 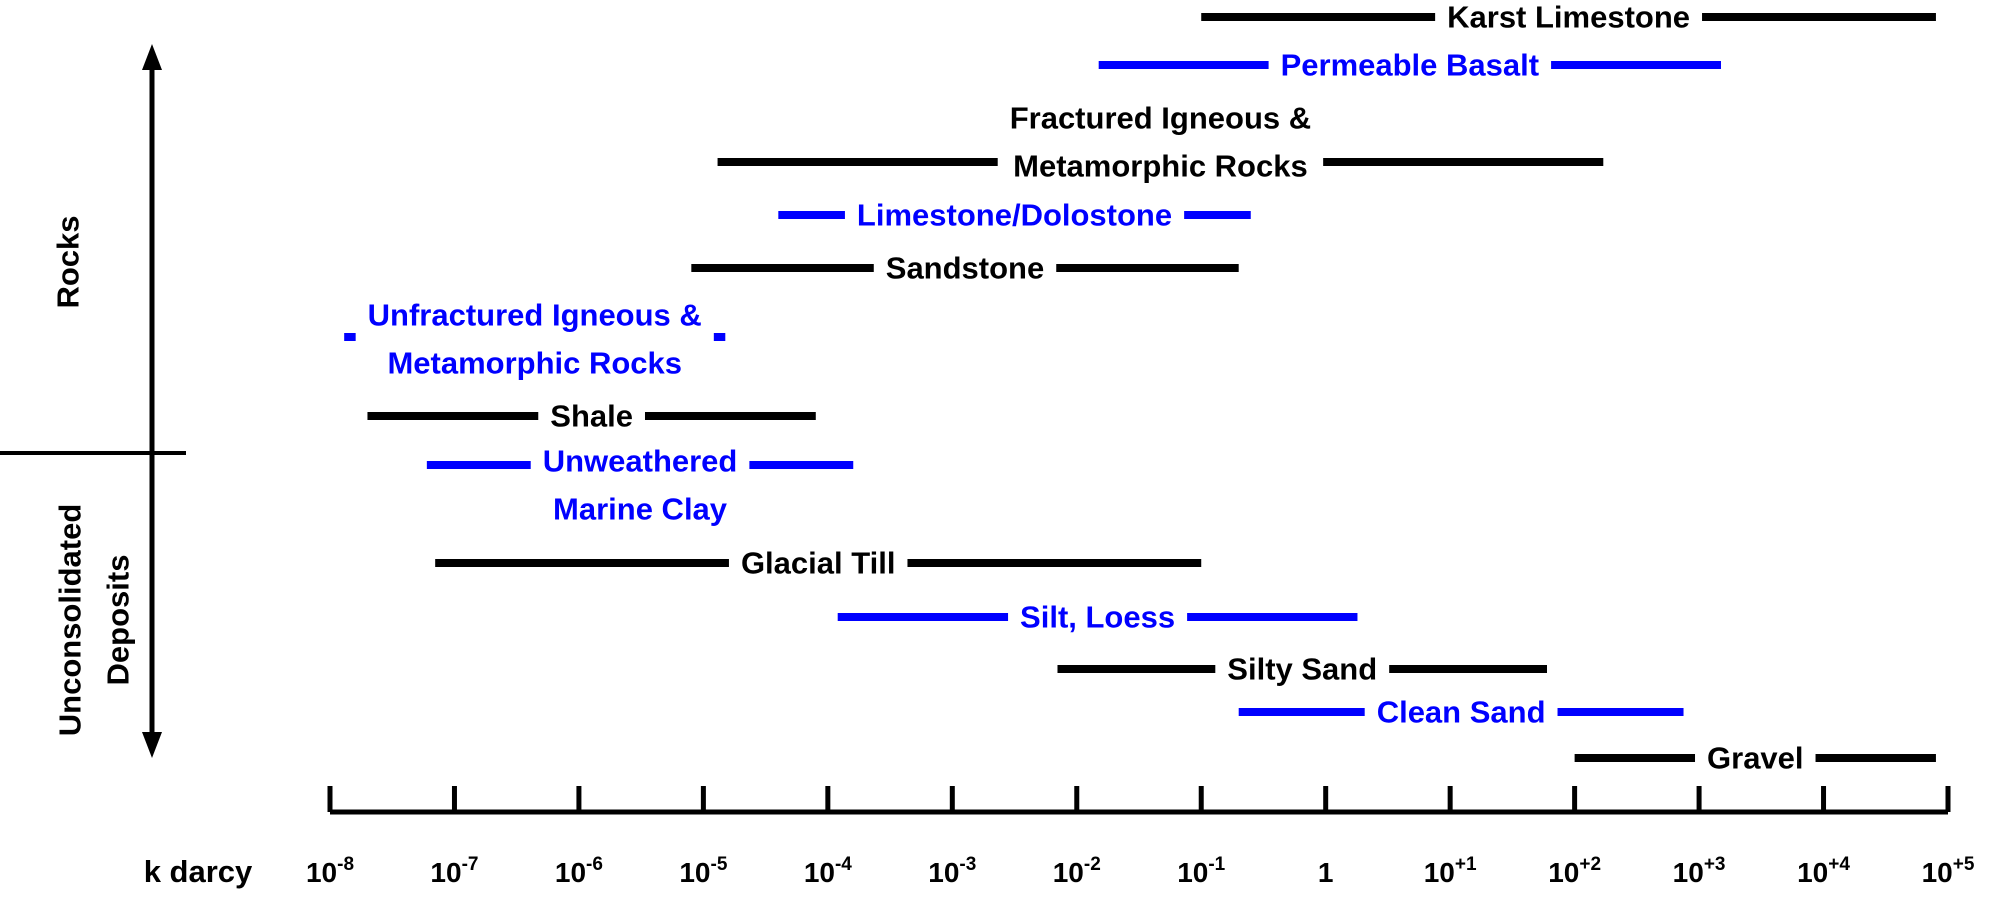 What do you see at coordinates (1077, 871) in the screenshot?
I see `x-tick-label: 10⁻²` at bounding box center [1077, 871].